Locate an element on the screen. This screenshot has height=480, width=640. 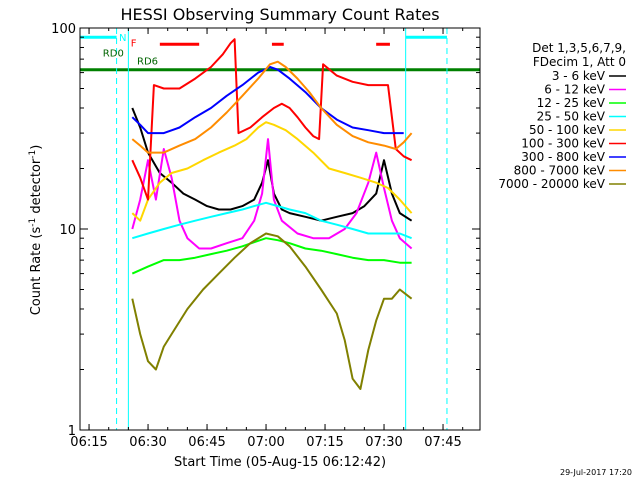
series-800-7000-kev is located at coordinates (272, 107).